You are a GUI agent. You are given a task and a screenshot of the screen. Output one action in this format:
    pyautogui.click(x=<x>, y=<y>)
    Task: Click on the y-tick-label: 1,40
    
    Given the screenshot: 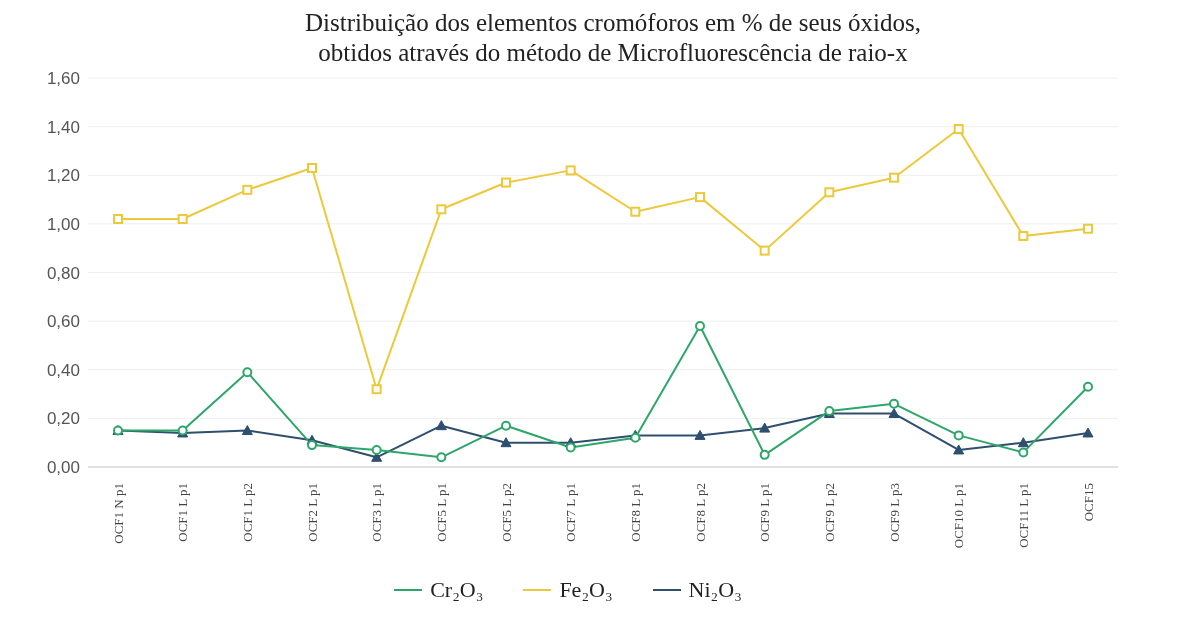 What is the action you would take?
    pyautogui.click(x=63, y=127)
    